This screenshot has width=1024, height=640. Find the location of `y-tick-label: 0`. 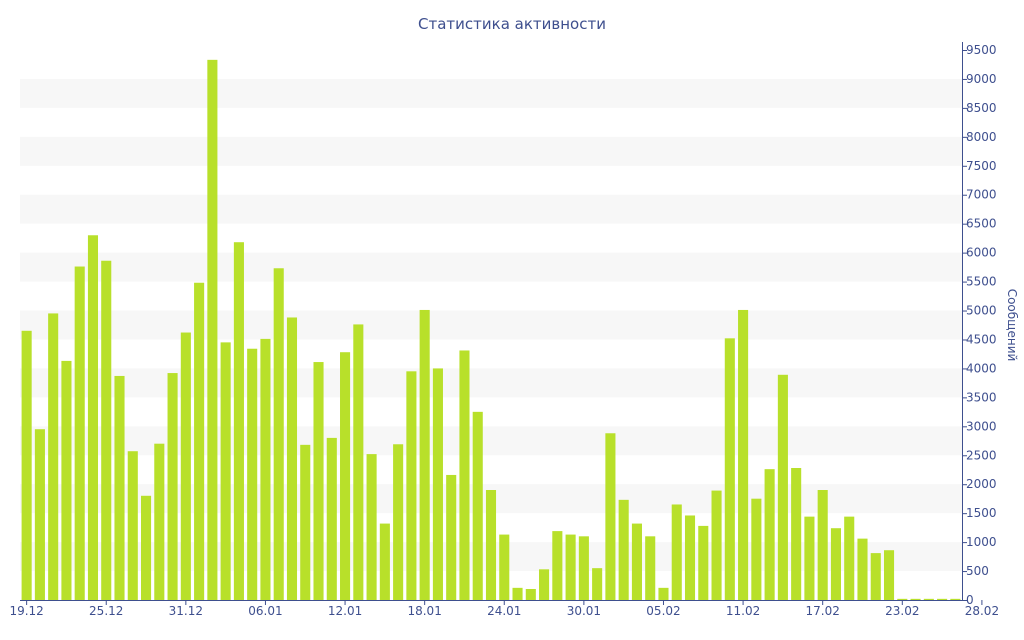

y-tick-label: 0 is located at coordinates (970, 600).